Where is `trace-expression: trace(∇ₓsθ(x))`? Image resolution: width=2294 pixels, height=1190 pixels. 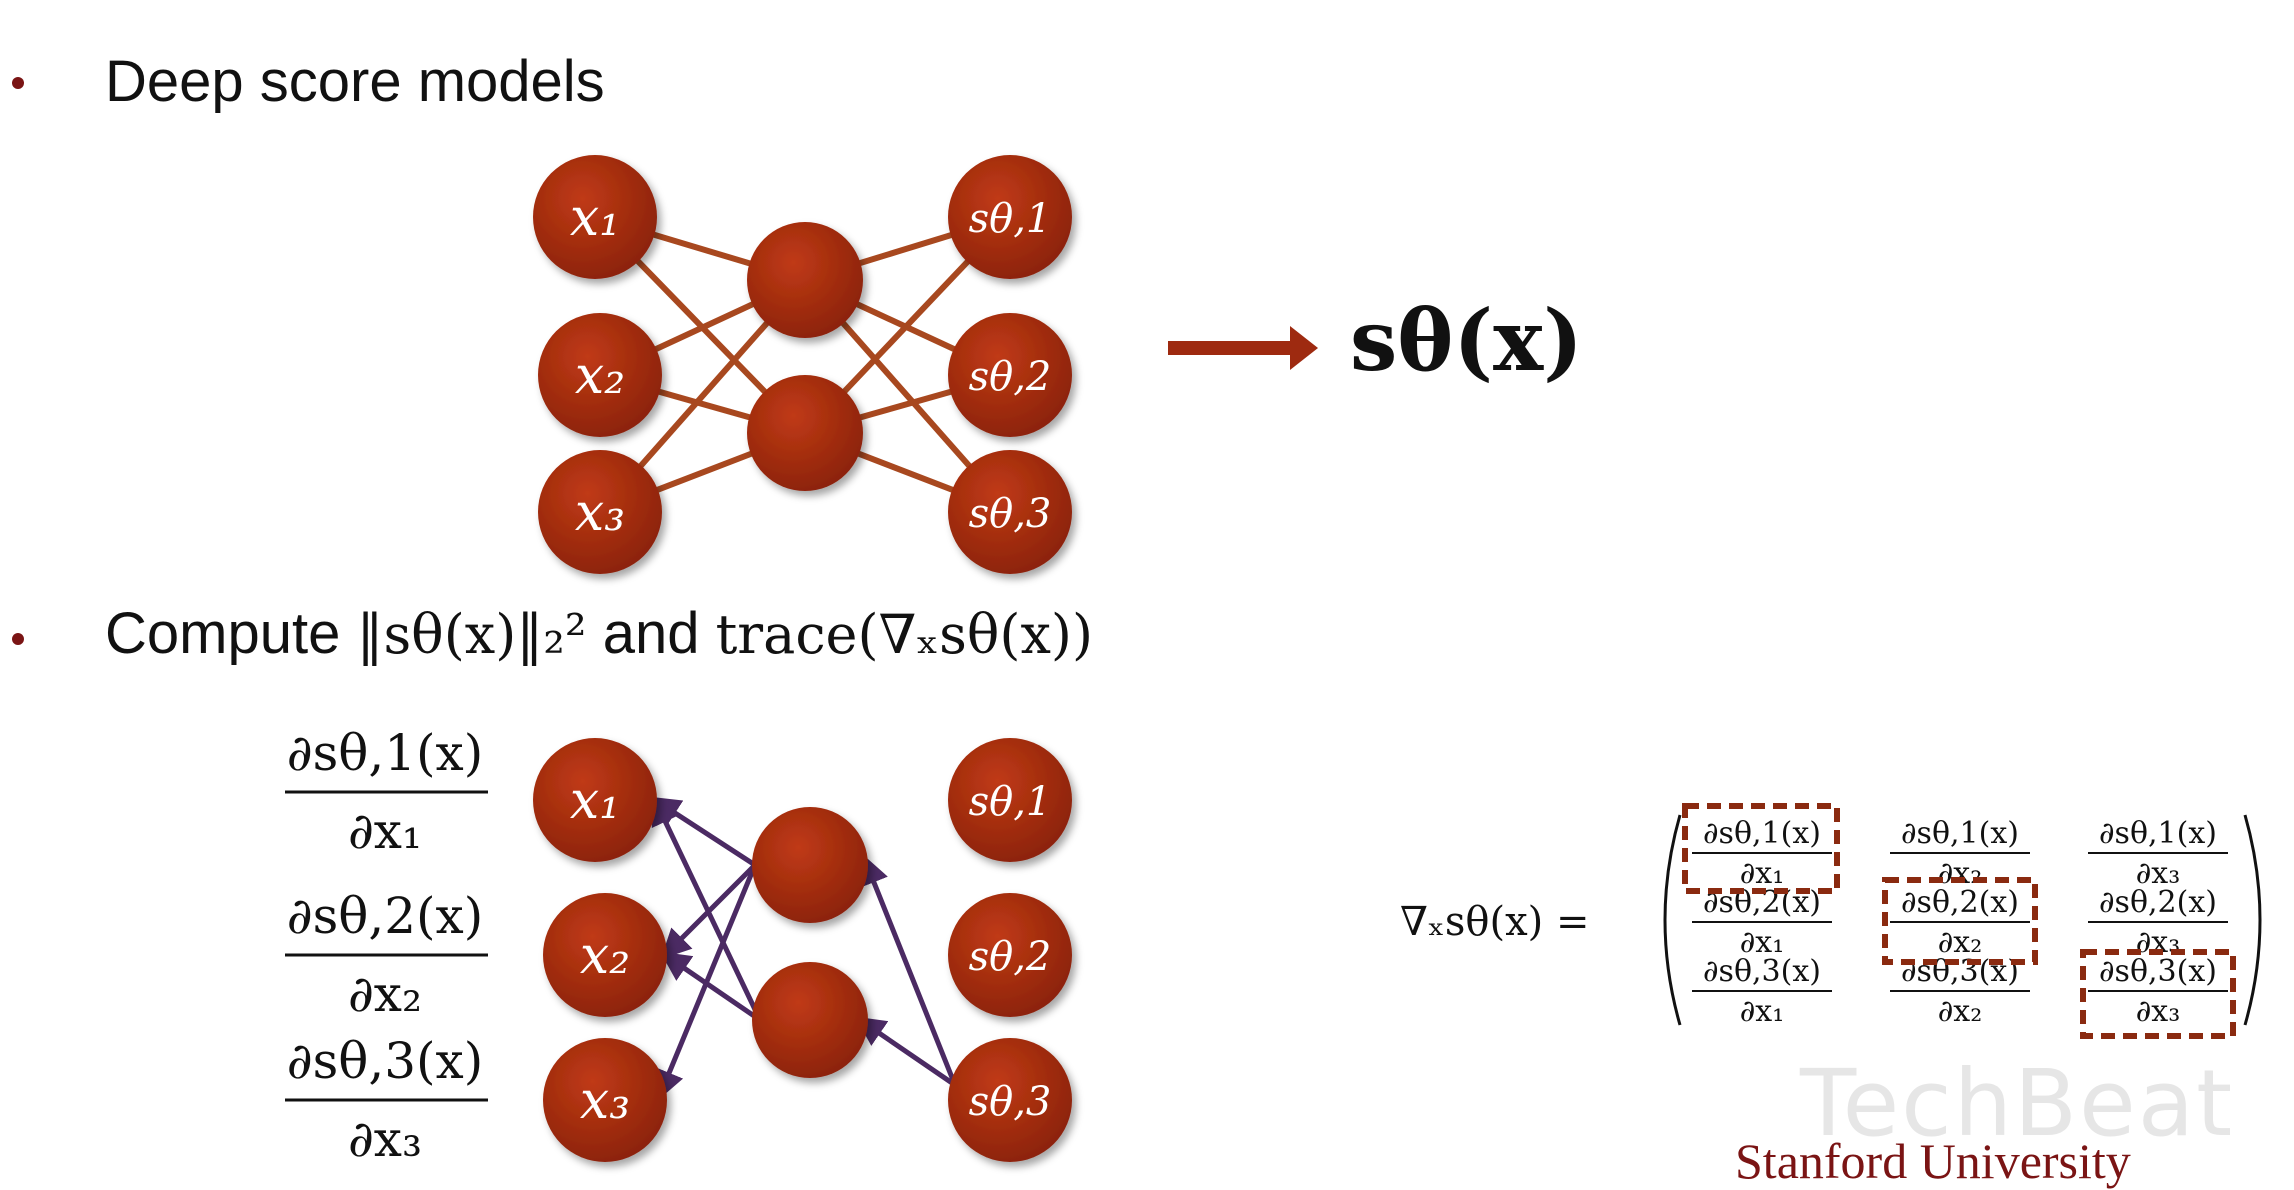 trace-expression: trace(∇ₓsθ(x)) is located at coordinates (904, 634).